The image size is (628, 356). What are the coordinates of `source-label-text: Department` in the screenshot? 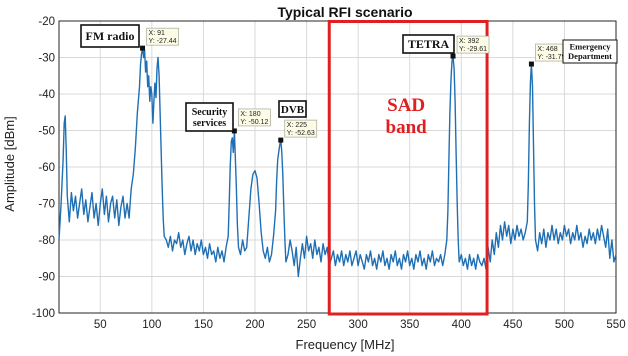 It's located at (590, 56).